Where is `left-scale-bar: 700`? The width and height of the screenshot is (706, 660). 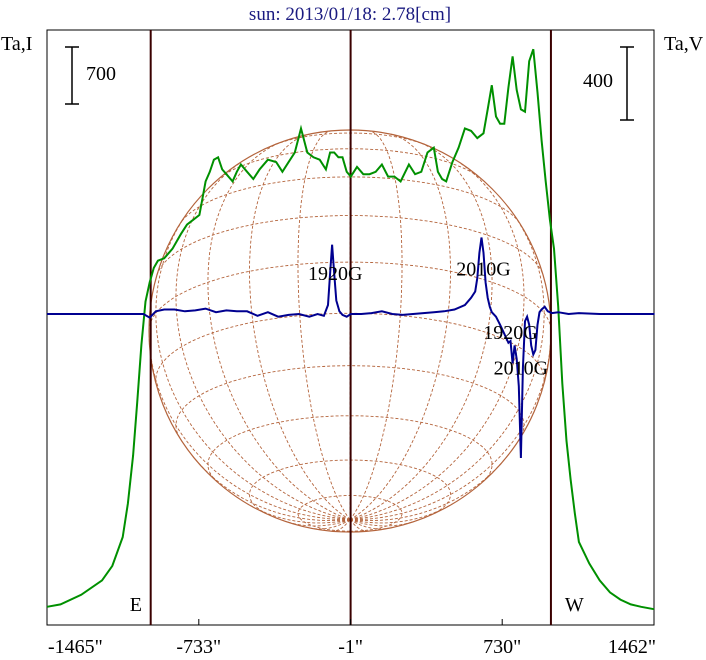 left-scale-bar: 700 is located at coordinates (90, 75).